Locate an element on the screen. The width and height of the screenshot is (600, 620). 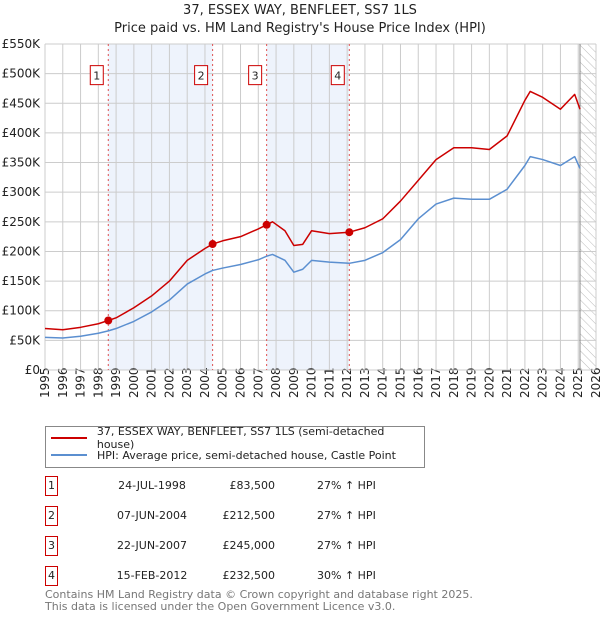
transaction-date: 15-FEB-2012 is located at coordinates (152, 575).